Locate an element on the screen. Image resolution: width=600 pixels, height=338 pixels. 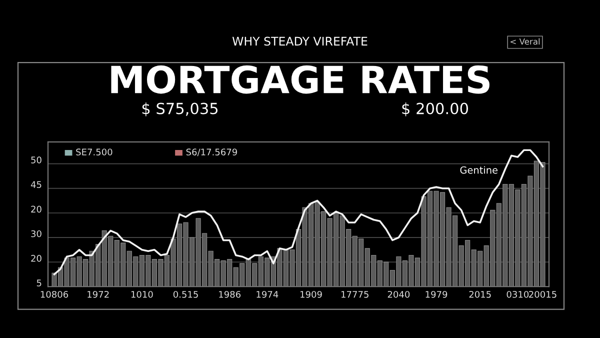
x-tick-label: 20015 is located at coordinates (542, 294).